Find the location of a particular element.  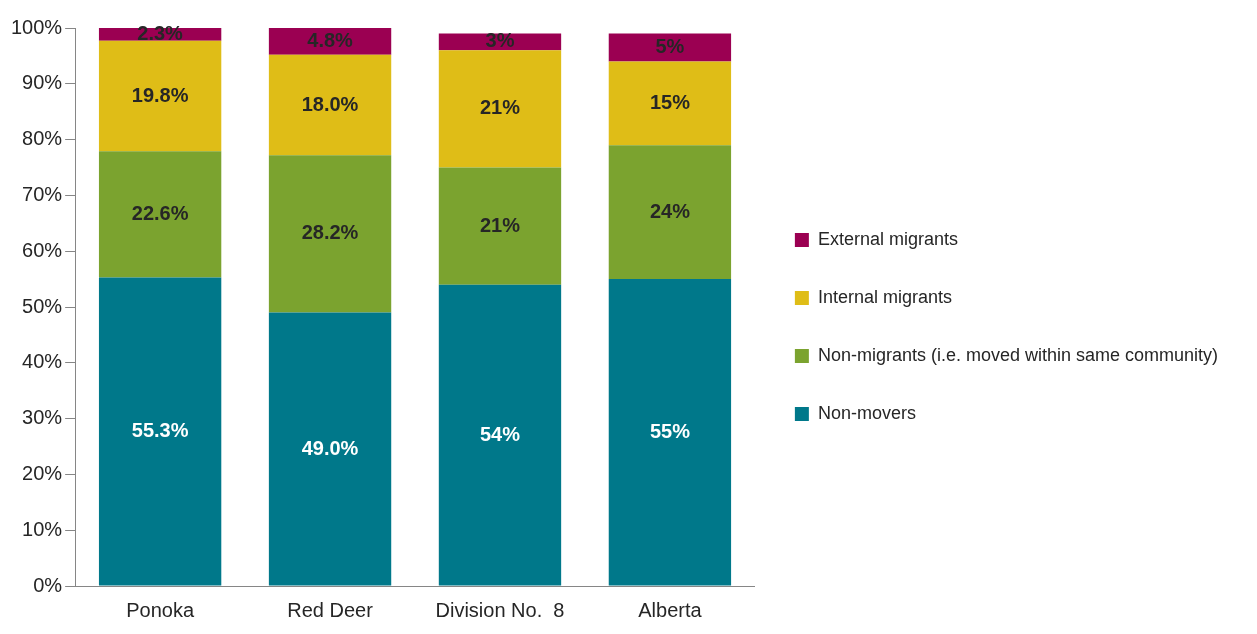

y-tick-label: 10% is located at coordinates (42, 528).